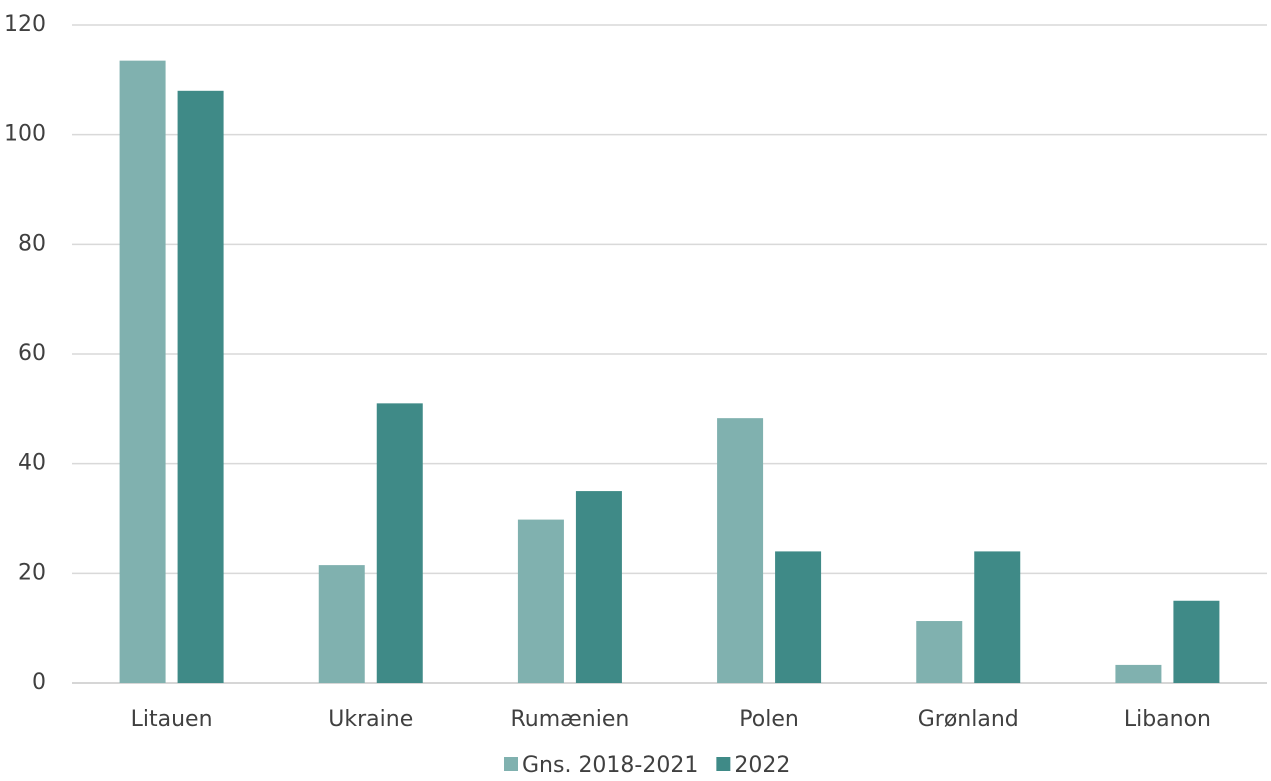 Image resolution: width=1271 pixels, height=781 pixels. I want to click on bar-grønland-series-1, so click(997, 617).